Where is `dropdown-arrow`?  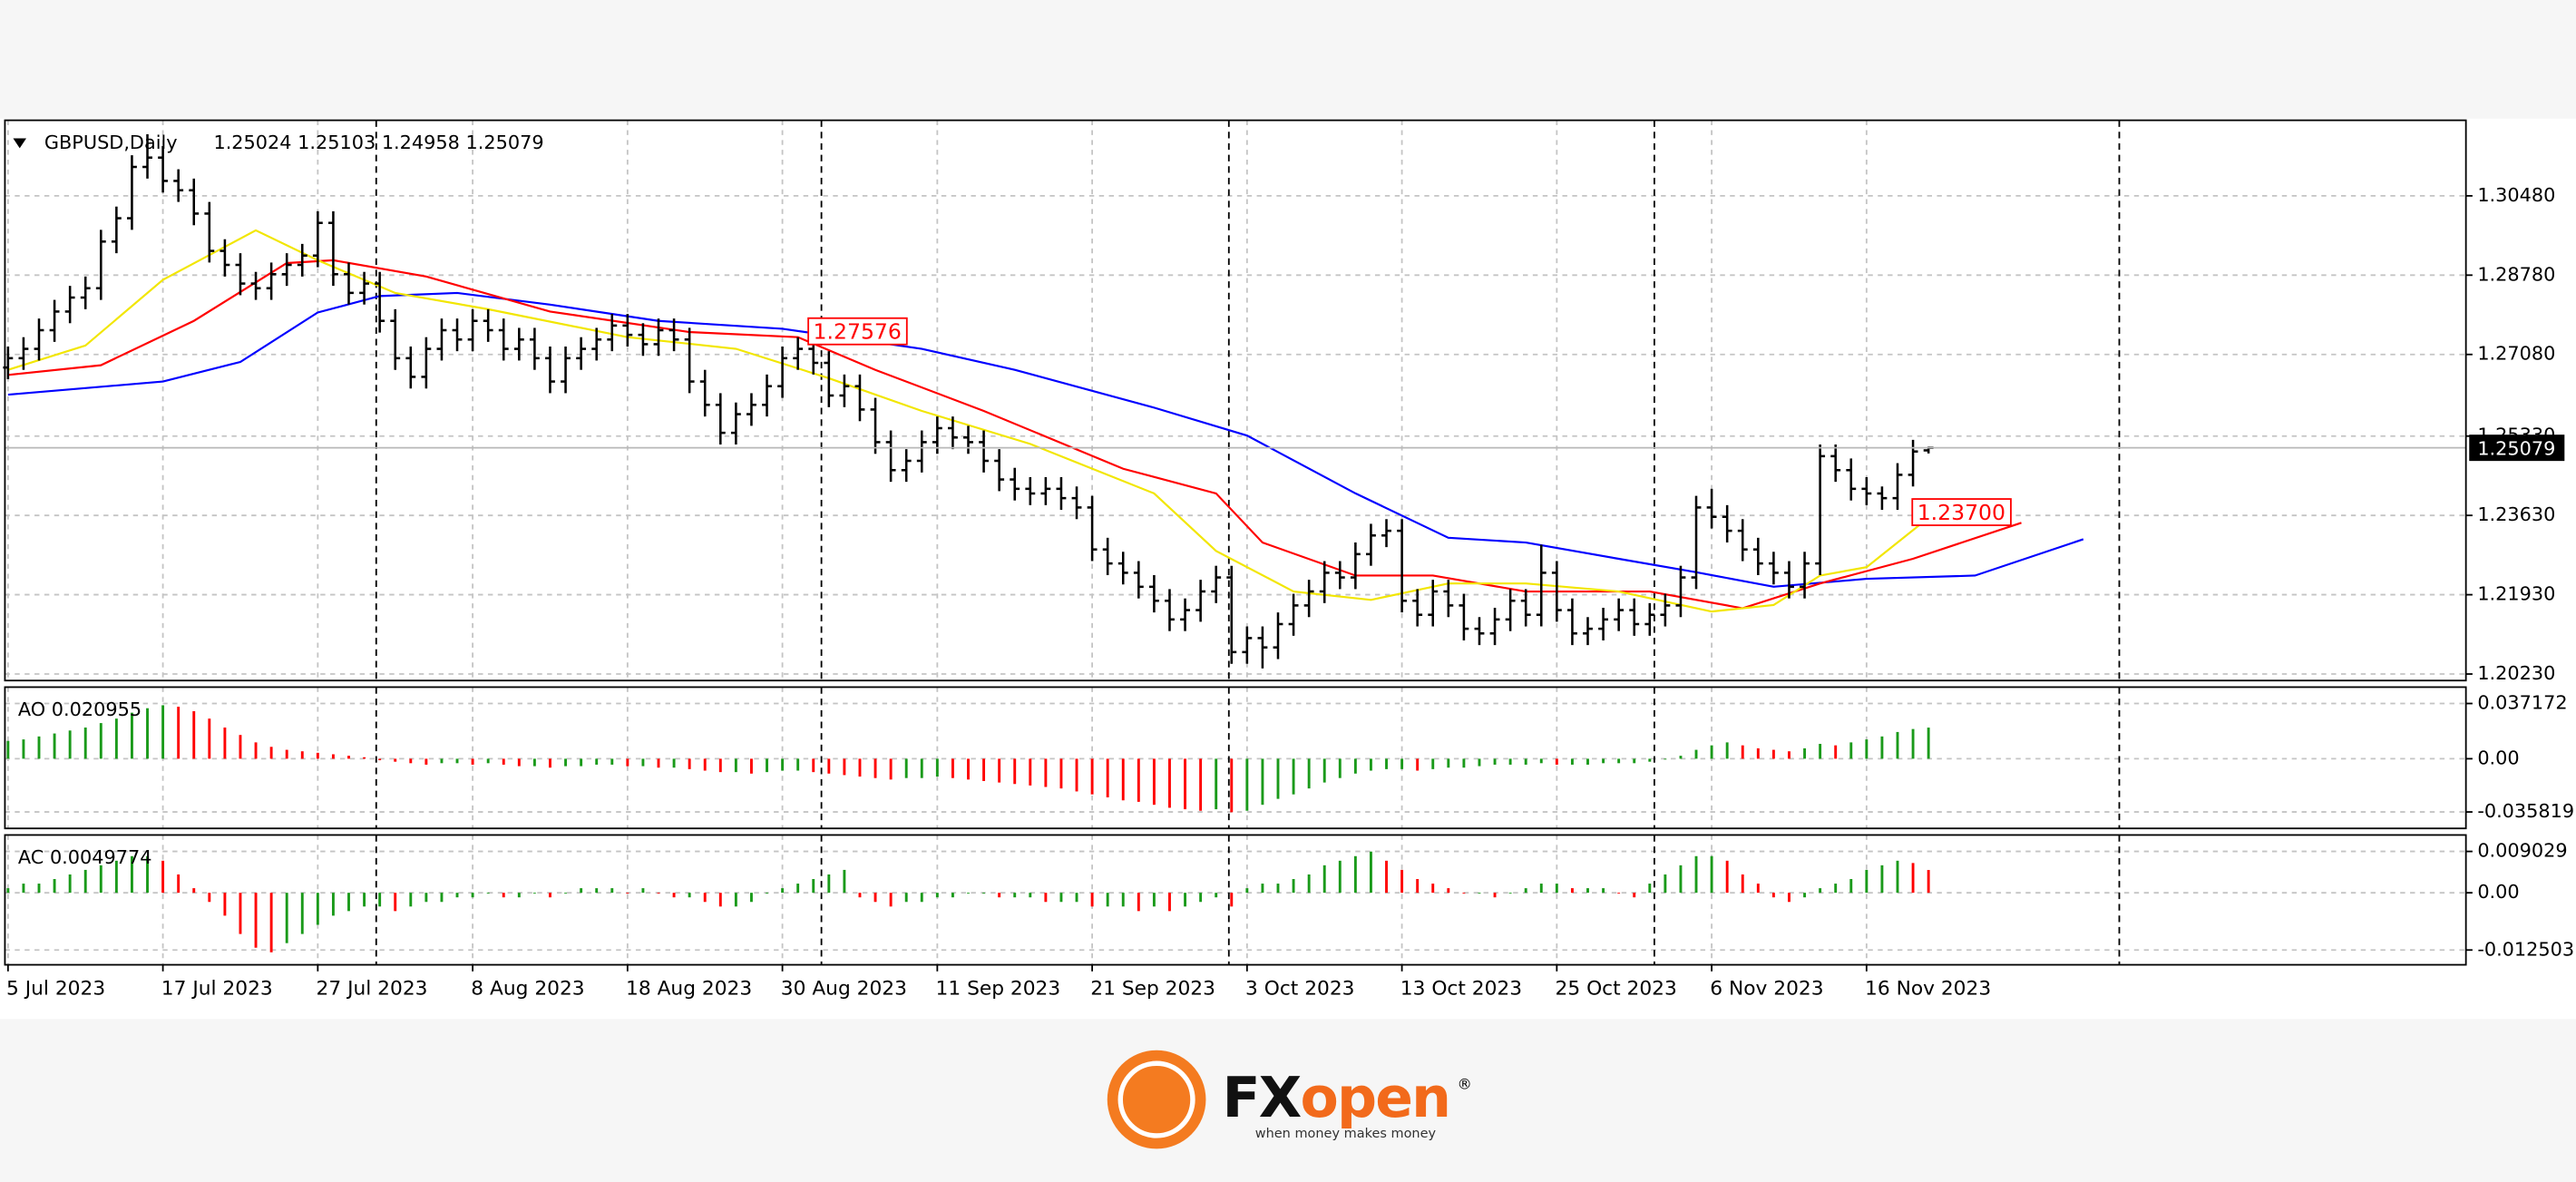
dropdown-arrow is located at coordinates (19, 143).